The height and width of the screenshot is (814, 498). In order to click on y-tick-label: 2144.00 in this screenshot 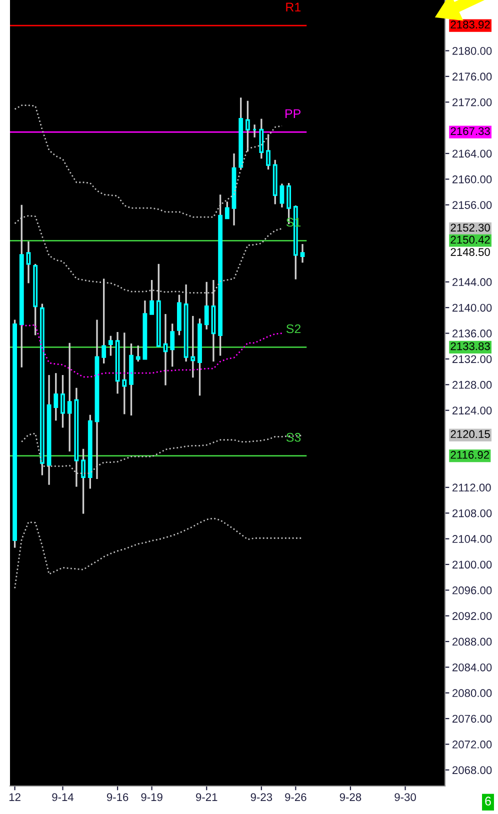, I will do `click(472, 282)`.